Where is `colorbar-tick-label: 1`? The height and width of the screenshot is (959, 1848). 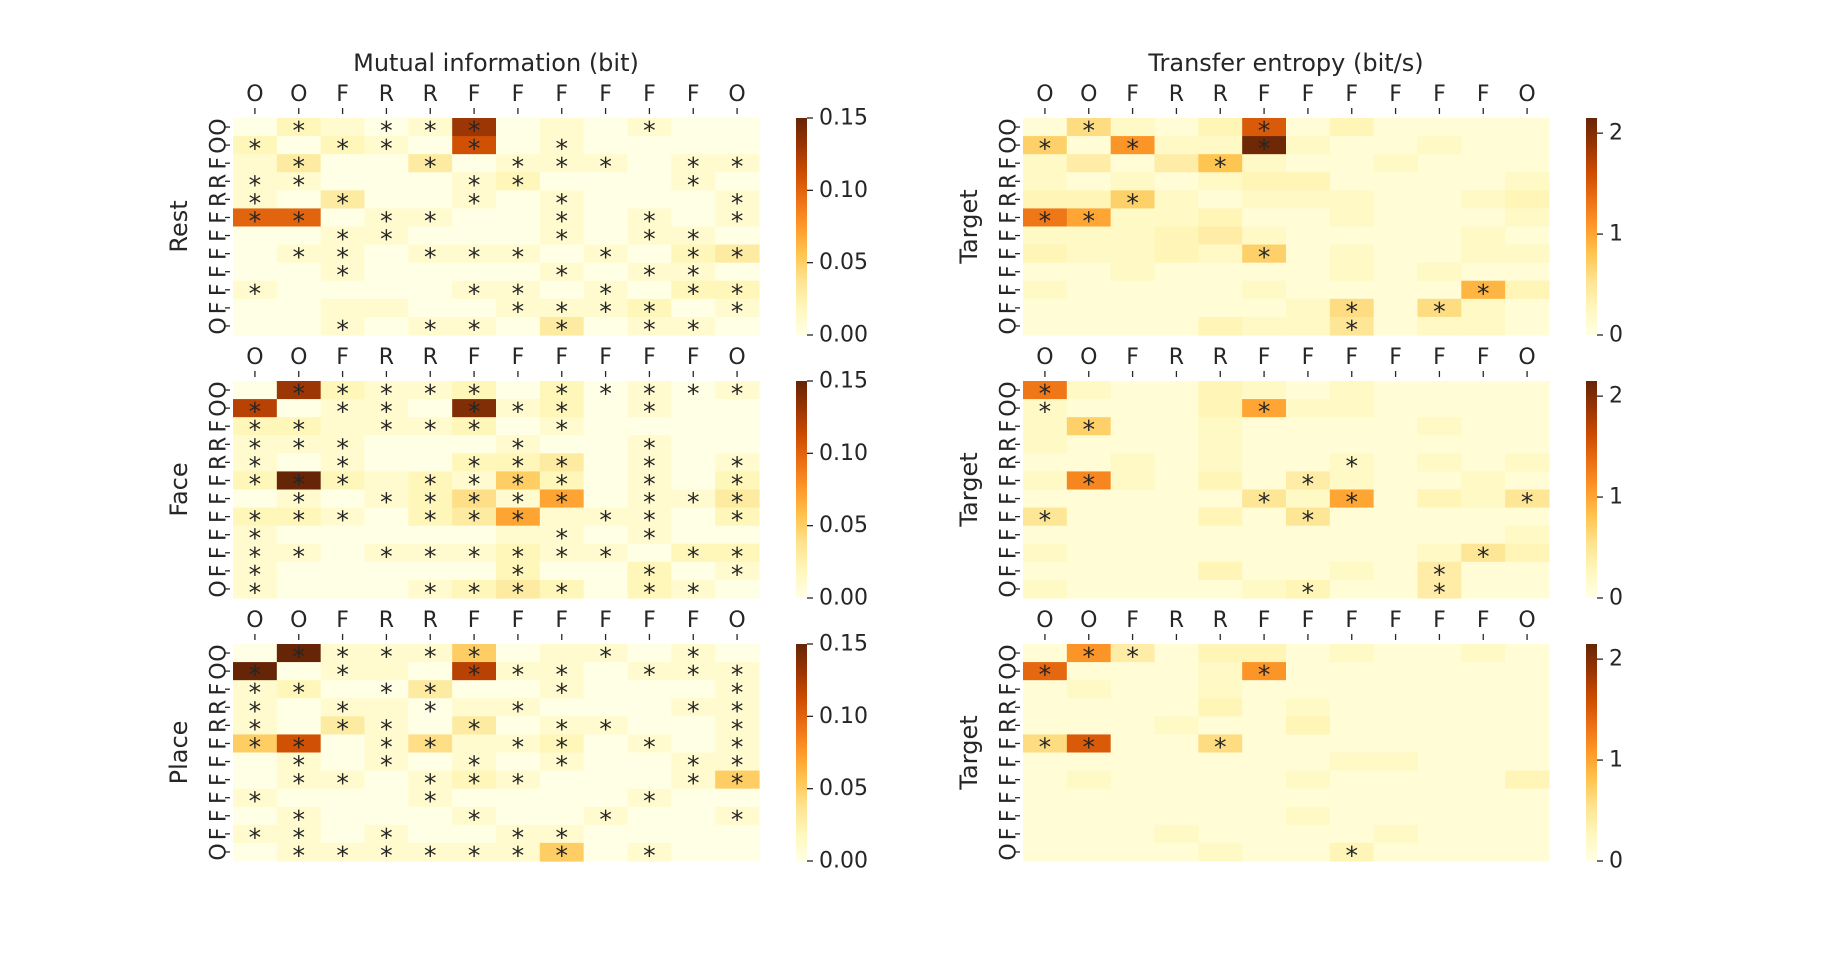
colorbar-tick-label: 1 is located at coordinates (1616, 497).